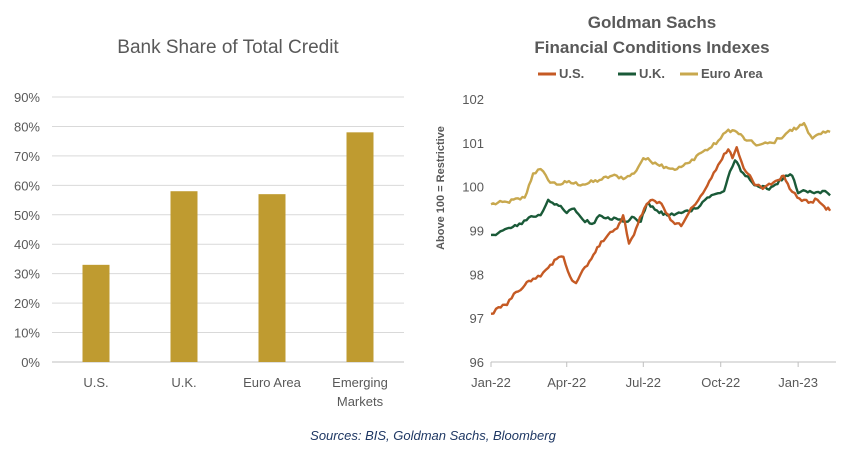 This screenshot has height=465, width=866. What do you see at coordinates (228, 47) in the screenshot?
I see `bar-chart-title: Bank Share of Total Credit` at bounding box center [228, 47].